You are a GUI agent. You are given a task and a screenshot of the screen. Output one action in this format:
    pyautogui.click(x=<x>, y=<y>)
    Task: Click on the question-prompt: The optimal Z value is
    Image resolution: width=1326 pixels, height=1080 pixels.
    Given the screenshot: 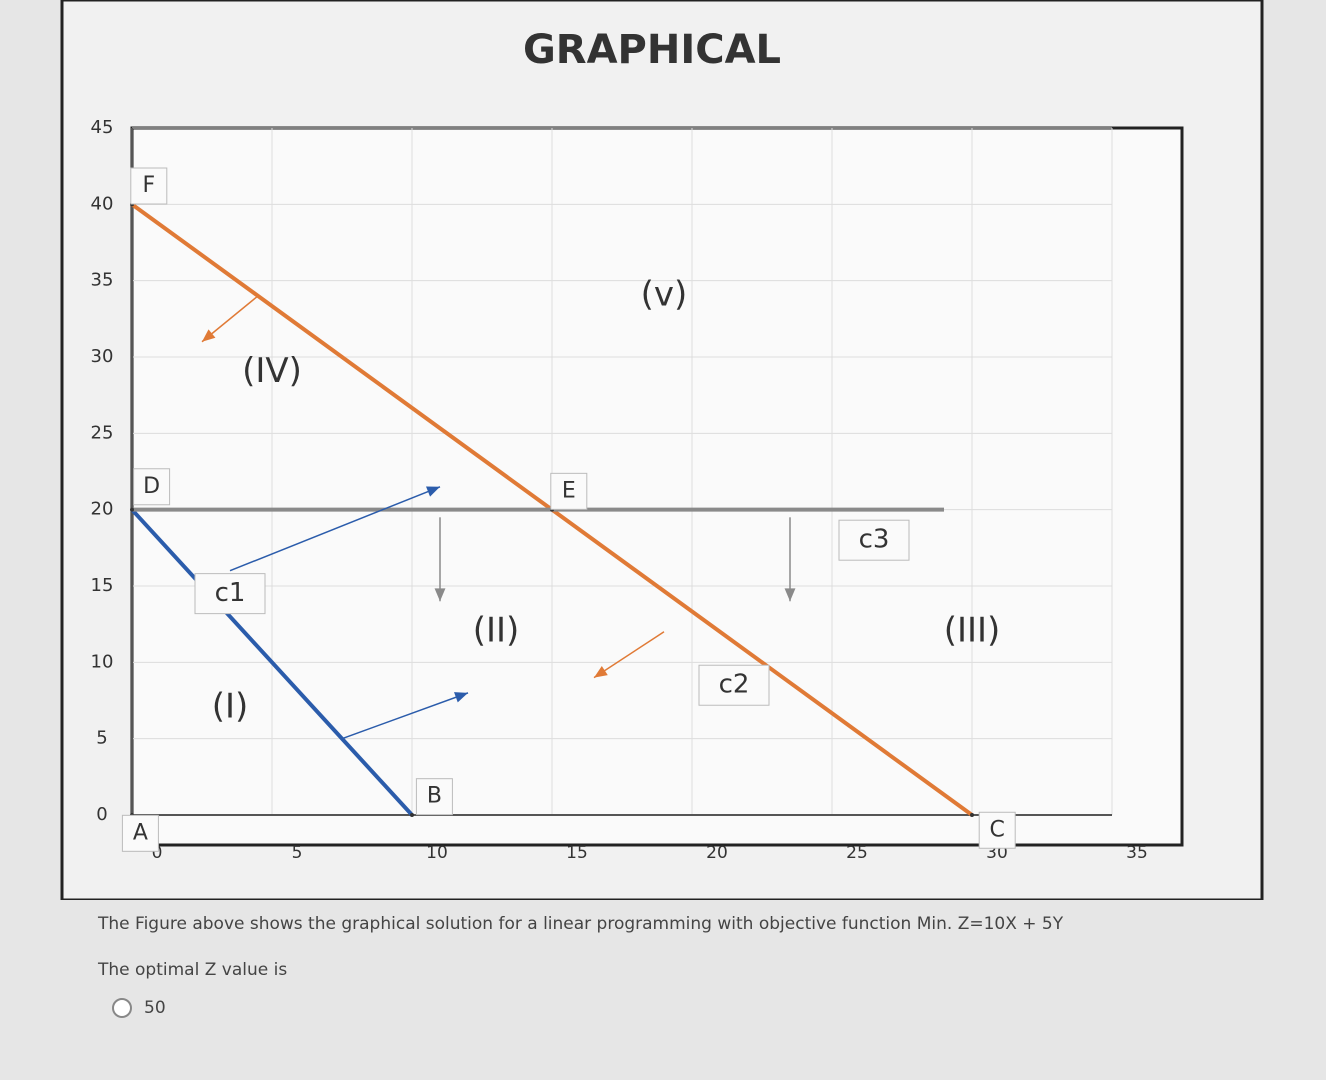 What is the action you would take?
    pyautogui.click(x=193, y=970)
    